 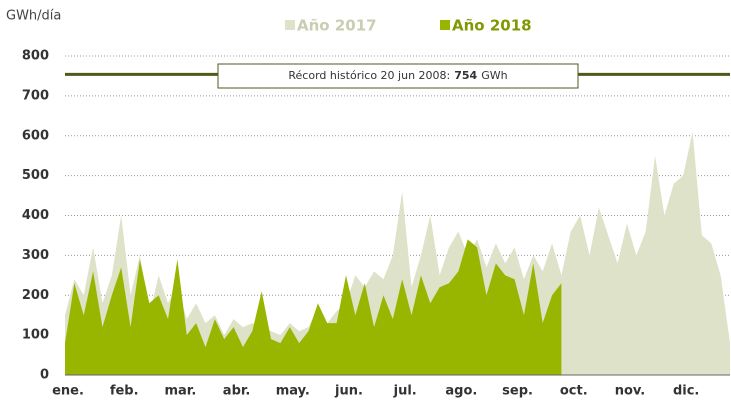 I want to click on x-tick-label: ene., so click(x=68, y=391).